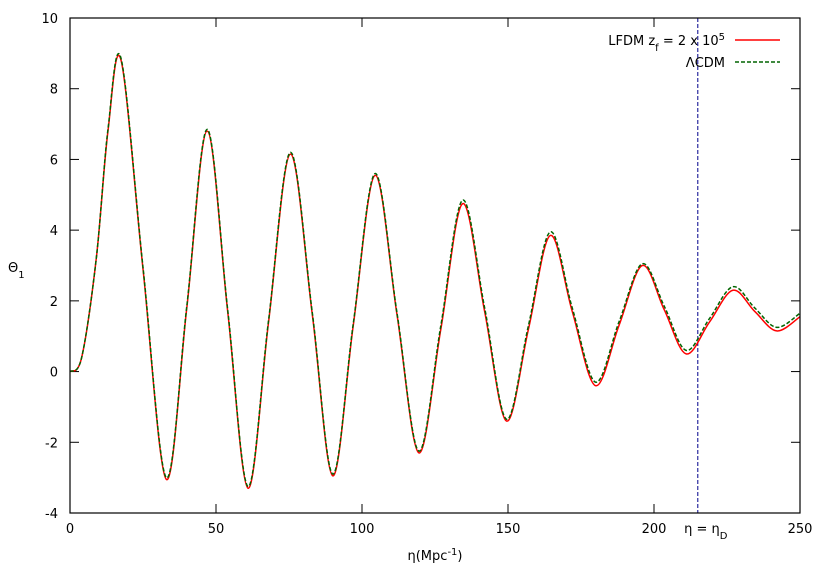 The image size is (830, 585). What do you see at coordinates (362, 529) in the screenshot?
I see `x-tick-label: 100` at bounding box center [362, 529].